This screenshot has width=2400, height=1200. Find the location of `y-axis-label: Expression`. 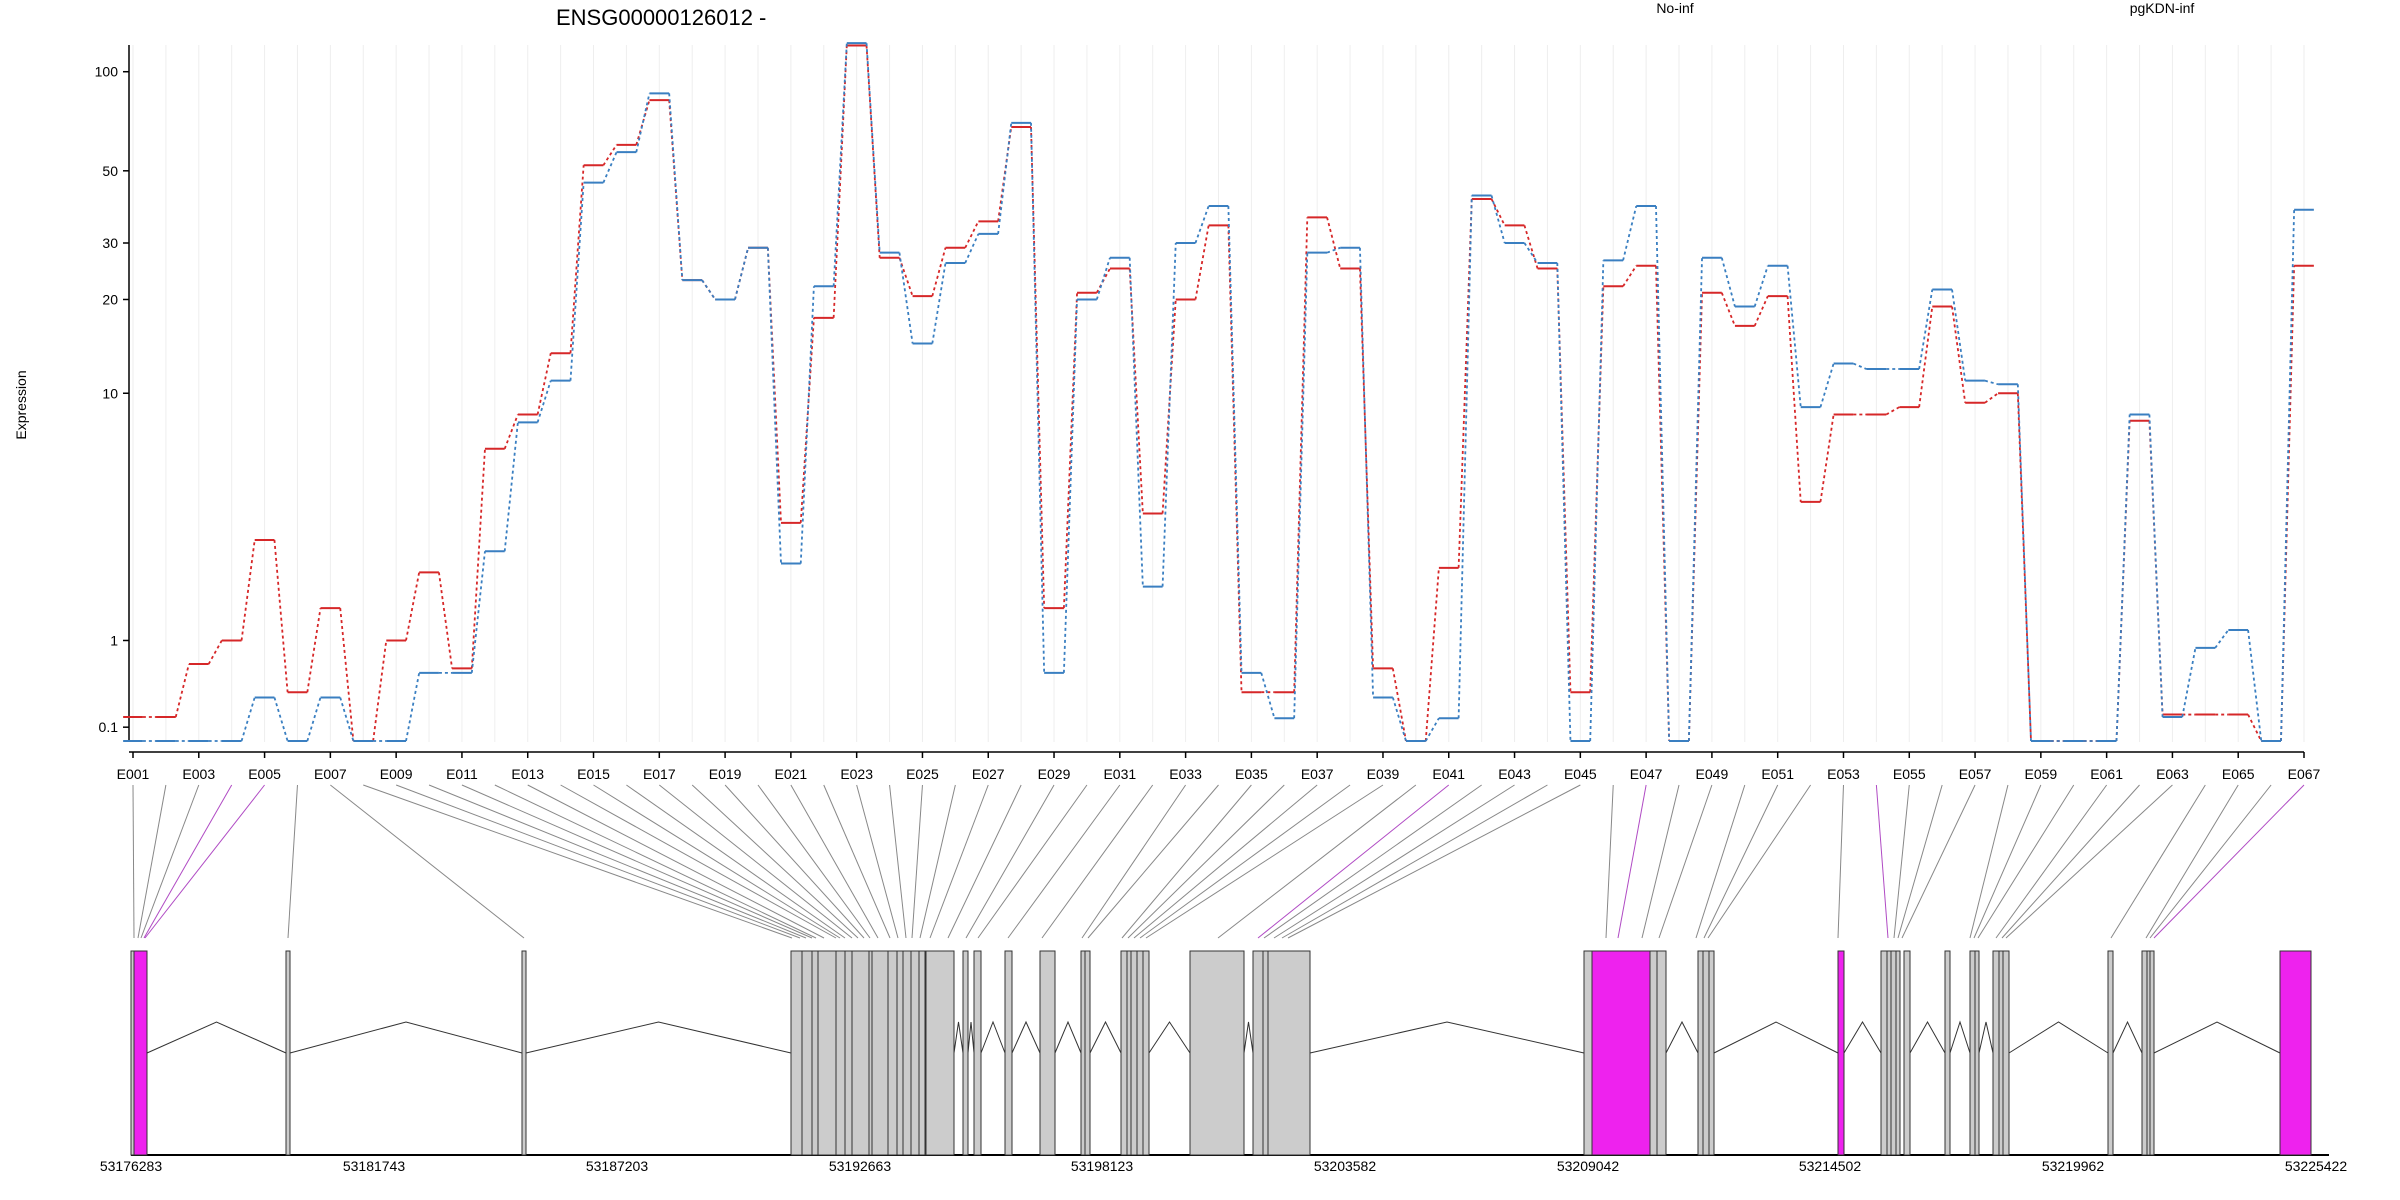

y-axis-label: Expression is located at coordinates (21, 404).